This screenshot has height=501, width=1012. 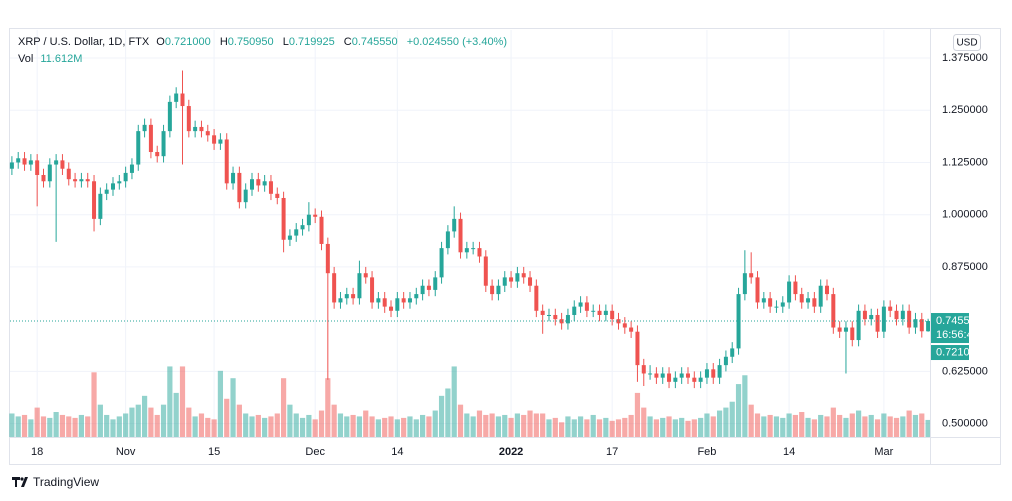 I want to click on symbol-title: XRP / U.S. Dollar, 1D, FTX, so click(x=84, y=42).